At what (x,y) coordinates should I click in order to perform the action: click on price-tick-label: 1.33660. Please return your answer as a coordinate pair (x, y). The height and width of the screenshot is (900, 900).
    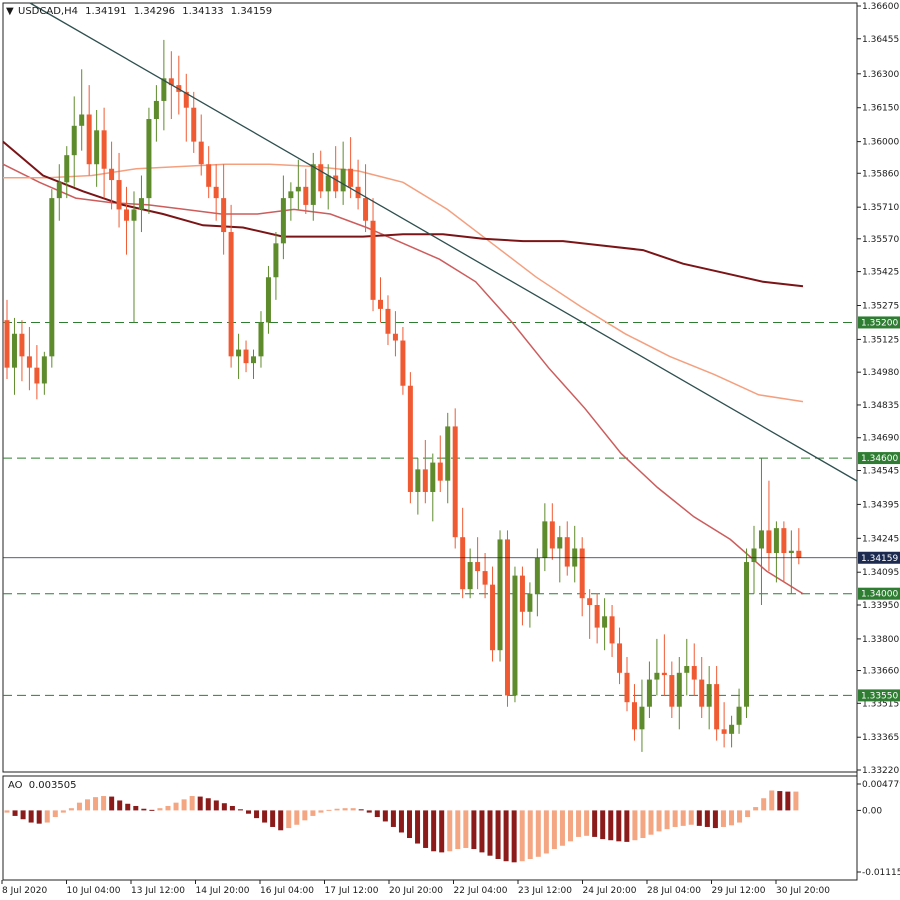
    Looking at the image, I should click on (880, 672).